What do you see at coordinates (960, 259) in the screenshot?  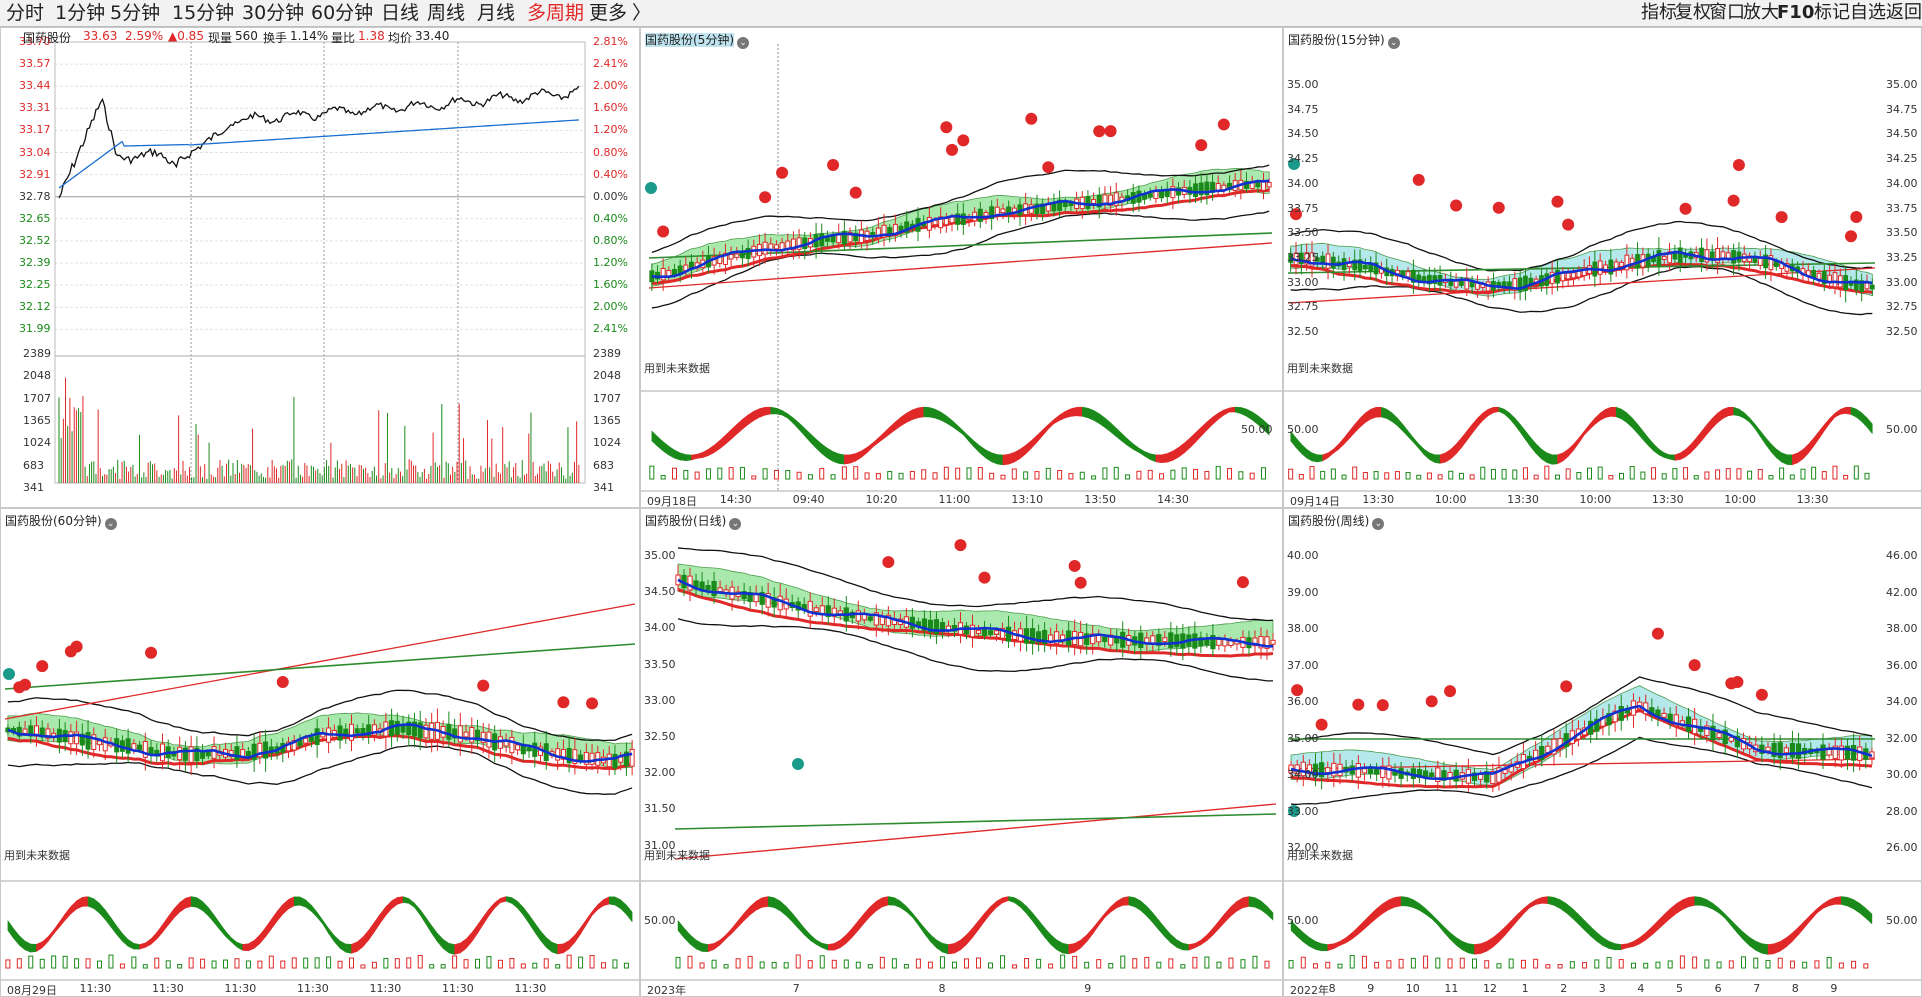 I see `boll-lower-line` at bounding box center [960, 259].